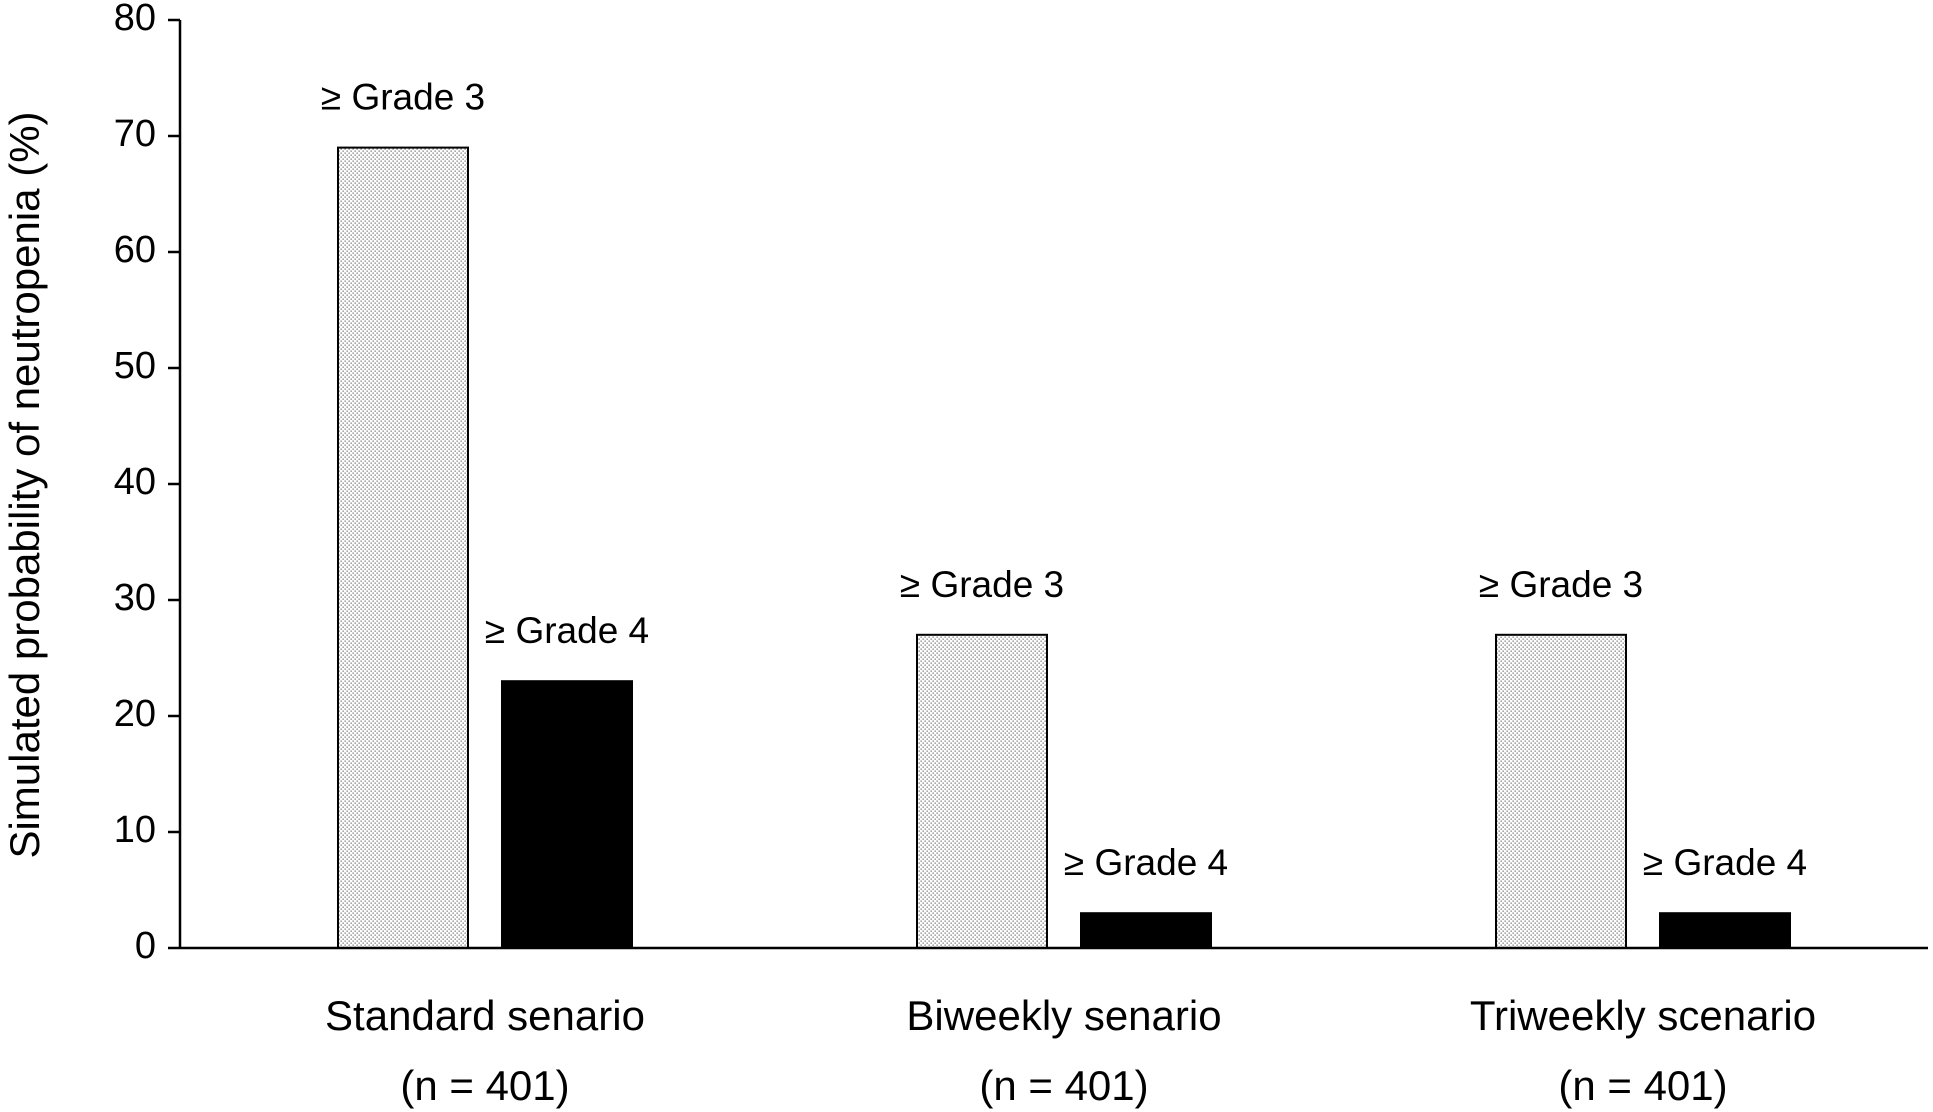 Image resolution: width=1933 pixels, height=1112 pixels. Describe the element at coordinates (135, 482) in the screenshot. I see `y-tick-label: 40` at that location.